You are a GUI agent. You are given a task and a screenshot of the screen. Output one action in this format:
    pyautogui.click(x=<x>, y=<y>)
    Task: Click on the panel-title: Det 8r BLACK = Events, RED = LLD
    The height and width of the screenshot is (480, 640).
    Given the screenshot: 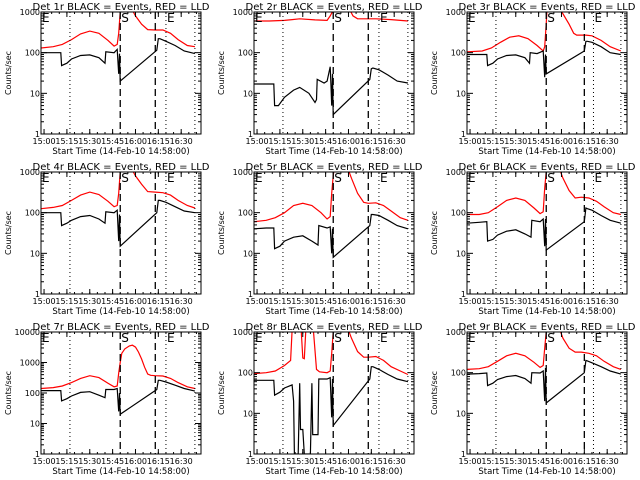 What is the action you would take?
    pyautogui.click(x=334, y=327)
    